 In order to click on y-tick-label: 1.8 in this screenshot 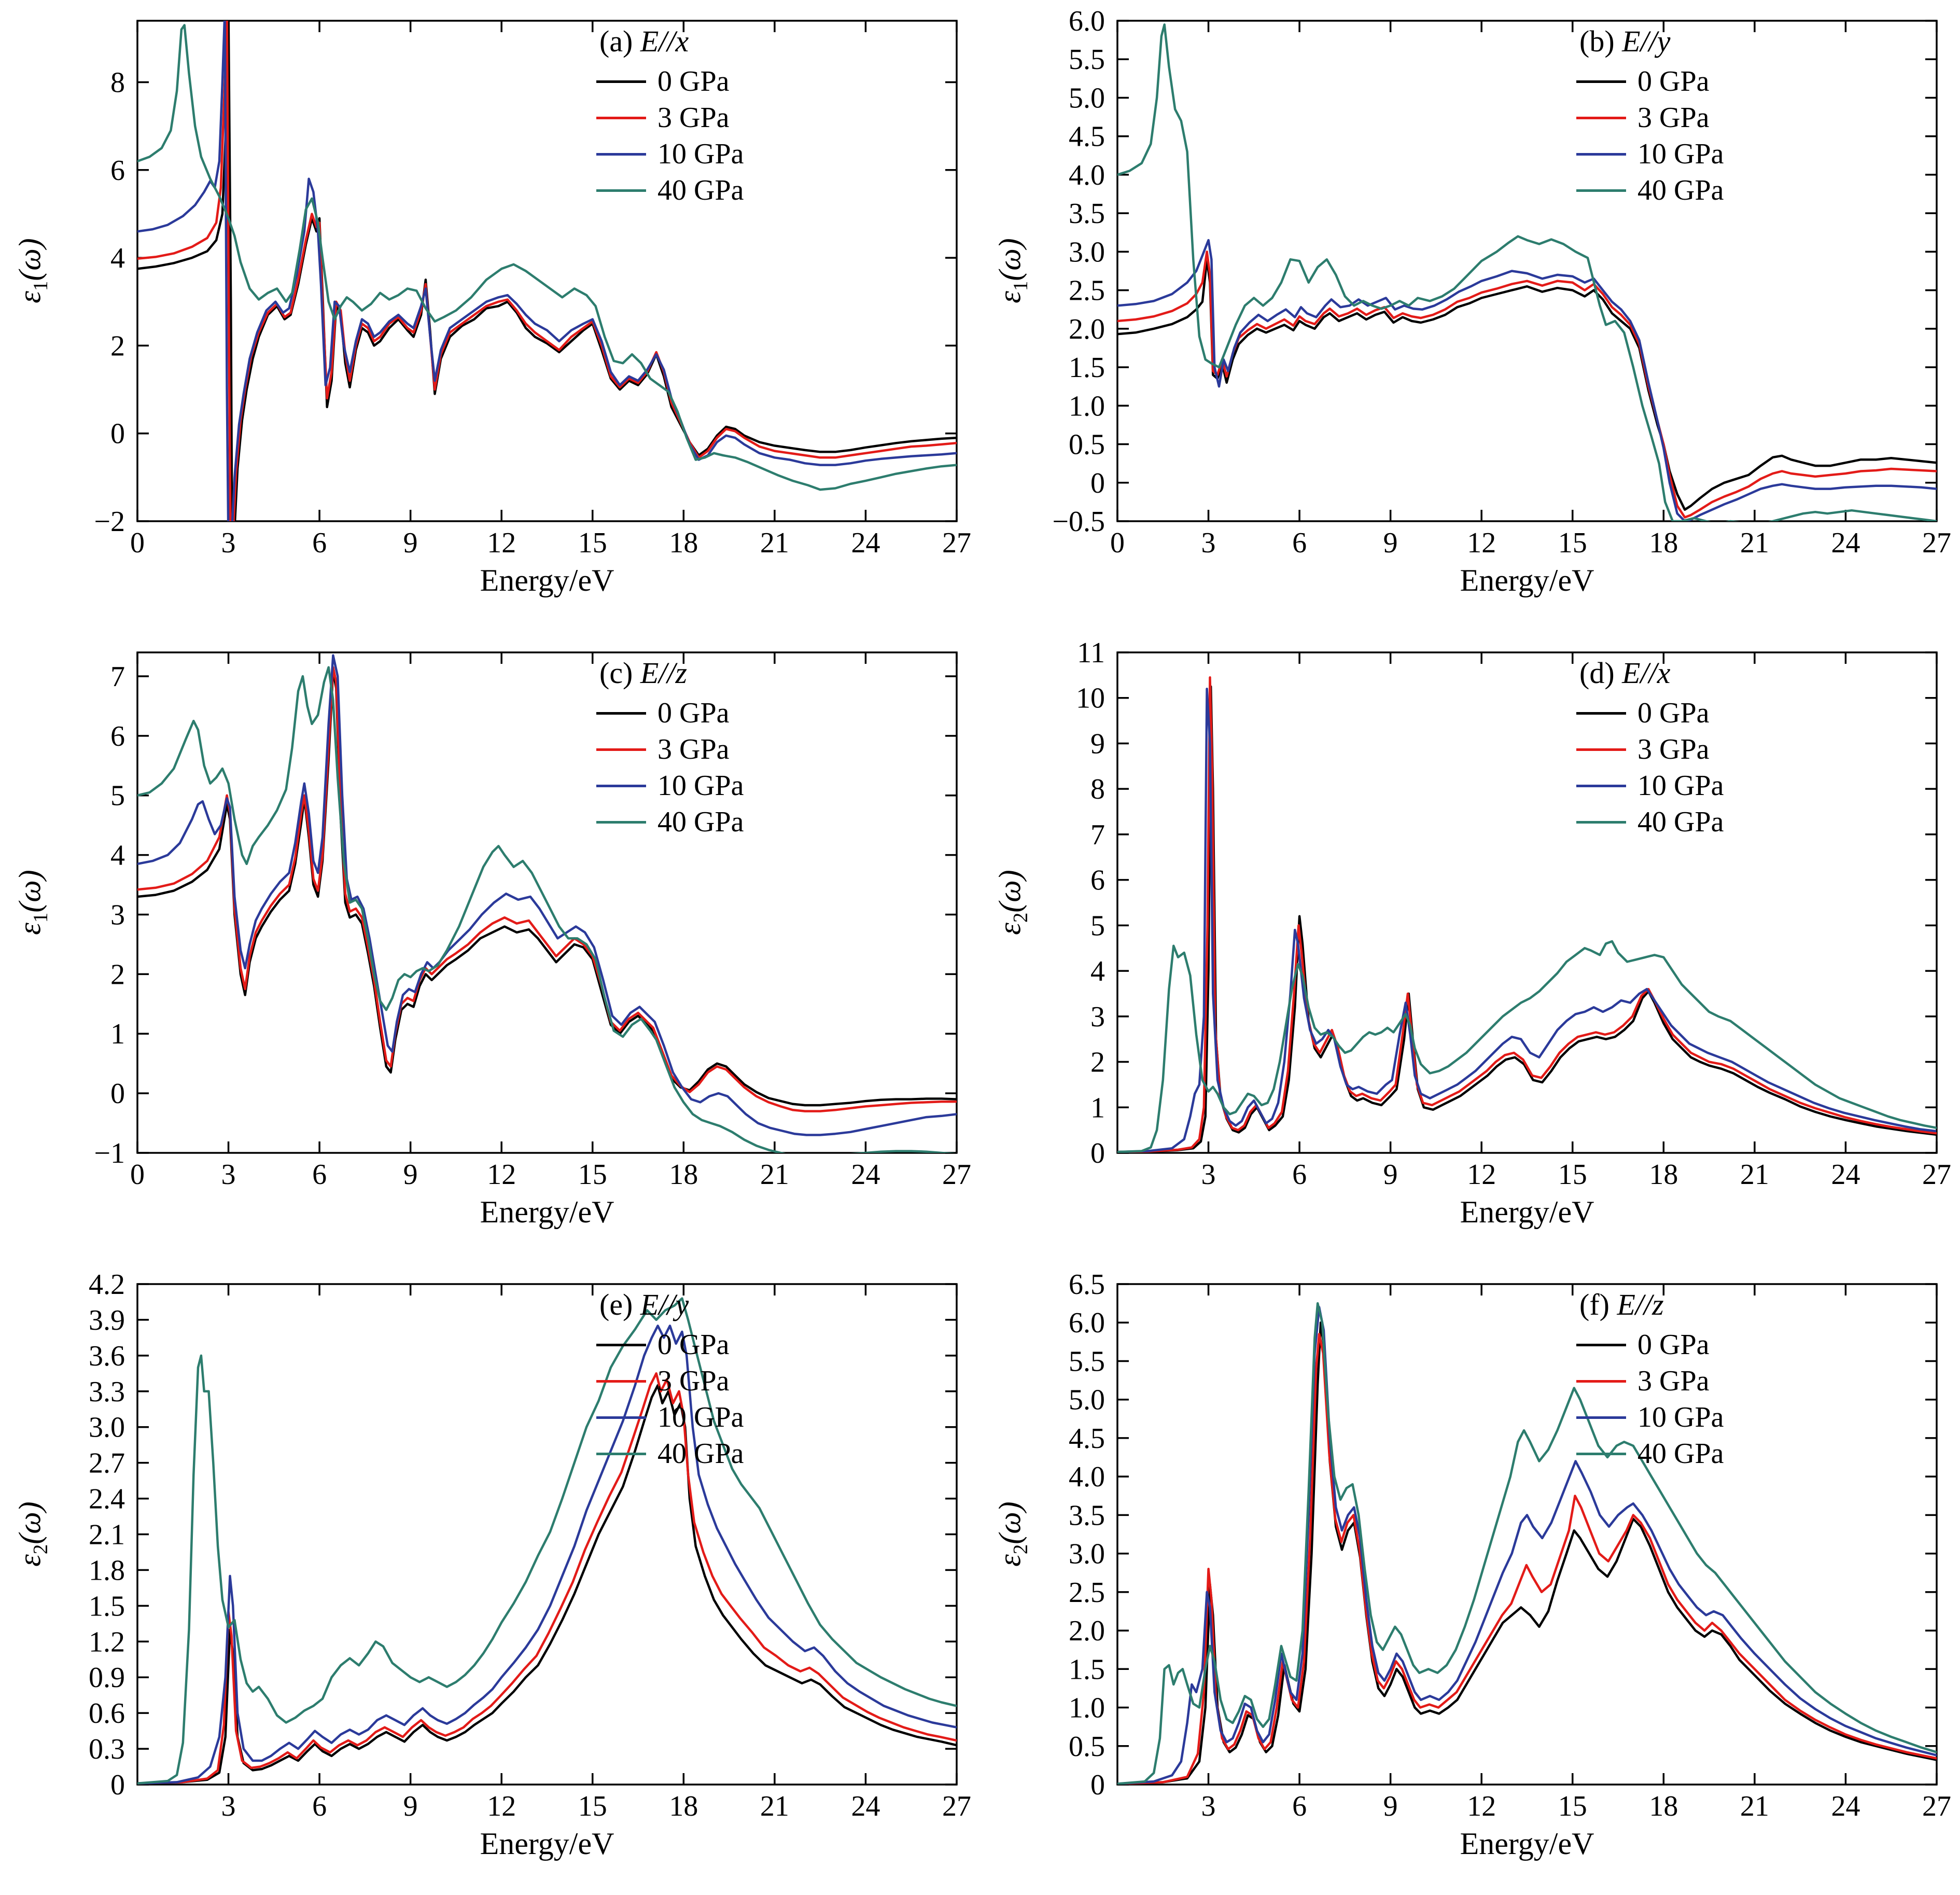, I will do `click(107, 1570)`.